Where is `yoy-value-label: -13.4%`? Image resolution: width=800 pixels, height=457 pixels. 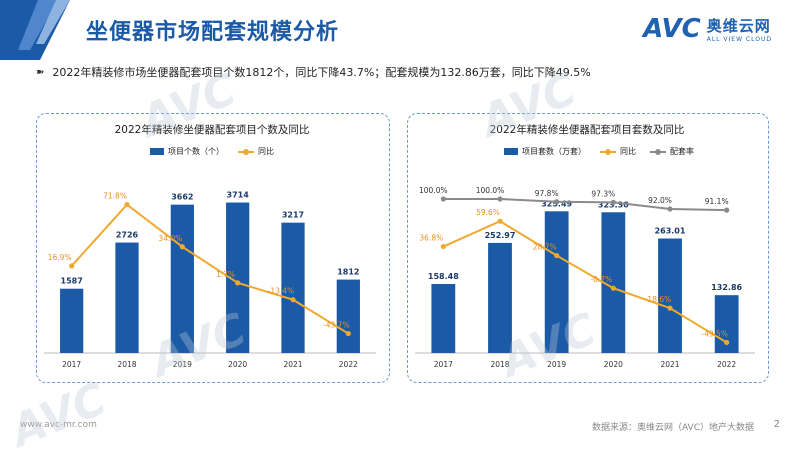 yoy-value-label: -13.4% is located at coordinates (281, 291).